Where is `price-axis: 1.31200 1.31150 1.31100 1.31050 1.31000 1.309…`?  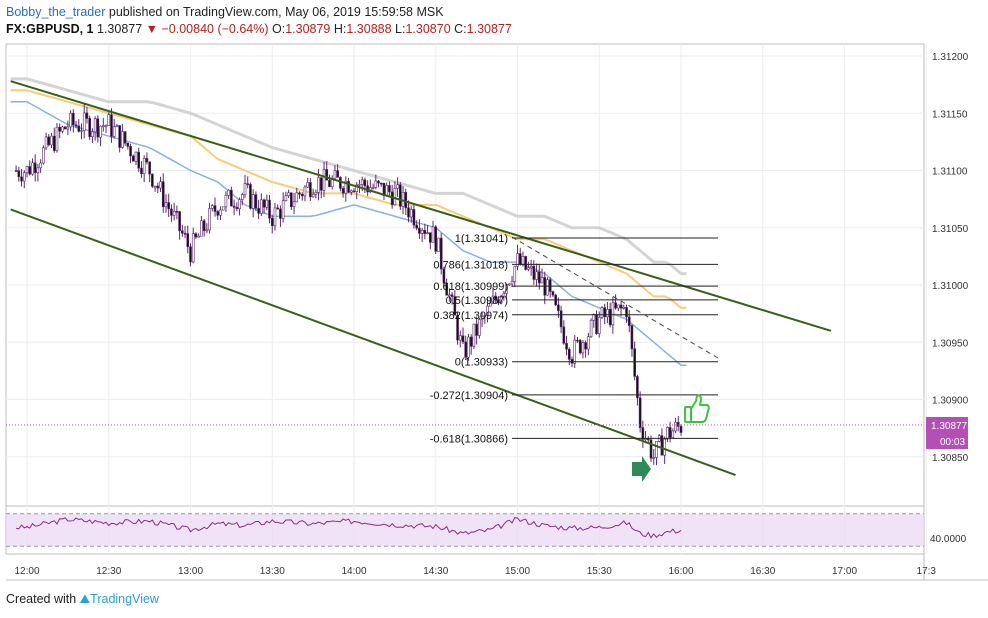 price-axis: 1.31200 1.31150 1.31100 1.31050 1.31000 1.309… is located at coordinates (950, 258).